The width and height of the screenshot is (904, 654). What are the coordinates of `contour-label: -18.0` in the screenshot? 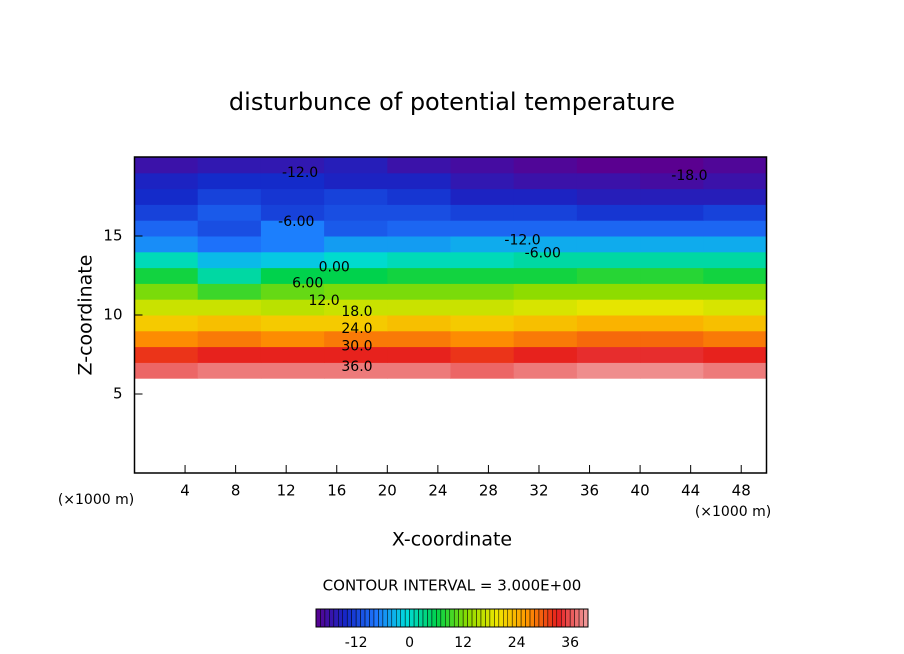 It's located at (689, 176).